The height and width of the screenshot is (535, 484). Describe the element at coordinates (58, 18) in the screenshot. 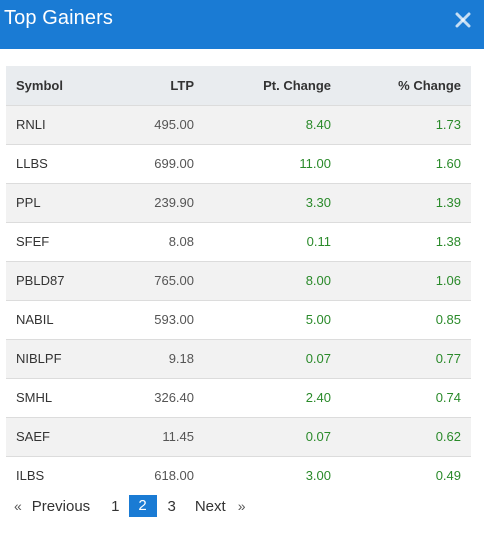

I see `modal-title: Top Gainers` at that location.